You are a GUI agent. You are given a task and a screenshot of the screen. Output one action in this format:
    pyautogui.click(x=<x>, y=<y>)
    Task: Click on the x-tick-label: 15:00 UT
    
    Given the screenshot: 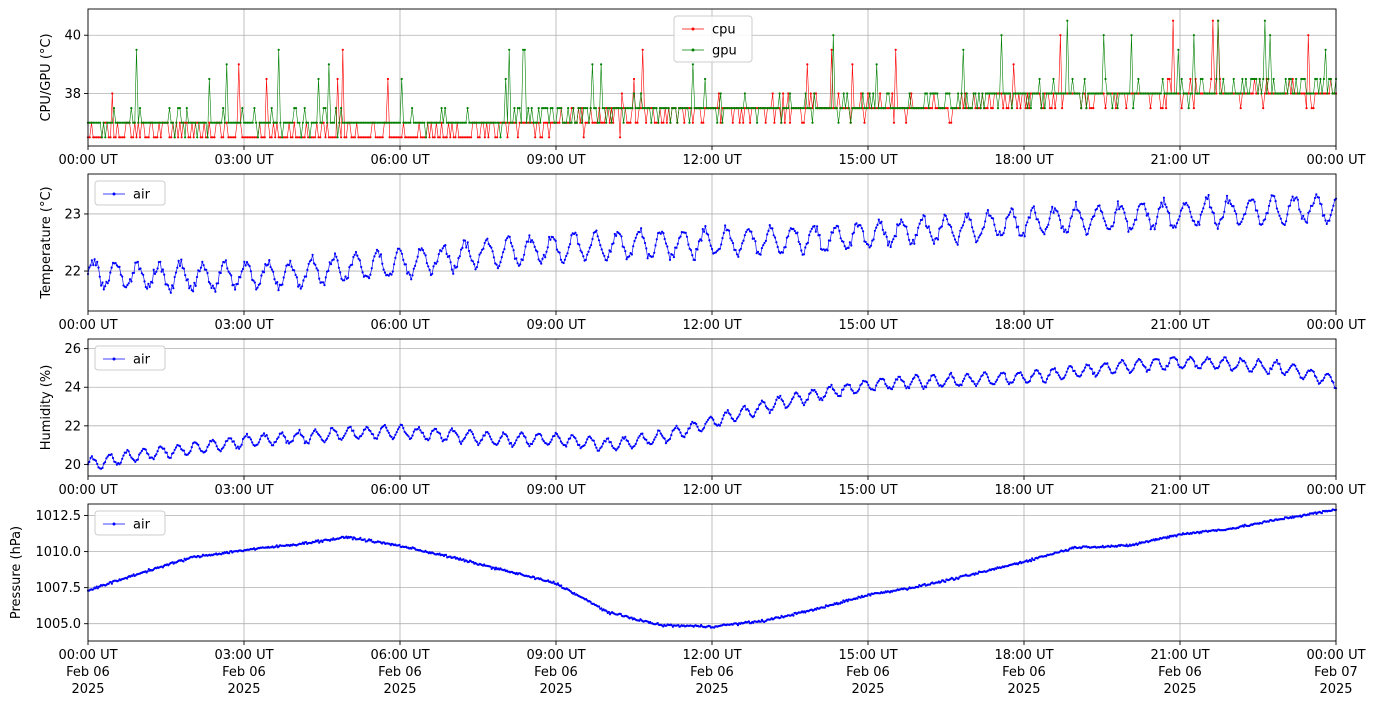 What is the action you would take?
    pyautogui.click(x=867, y=325)
    